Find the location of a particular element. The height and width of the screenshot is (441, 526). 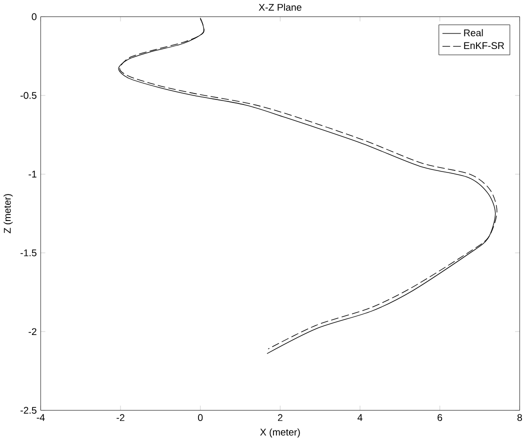

y-tick-label: -1.5 is located at coordinates (28, 252).